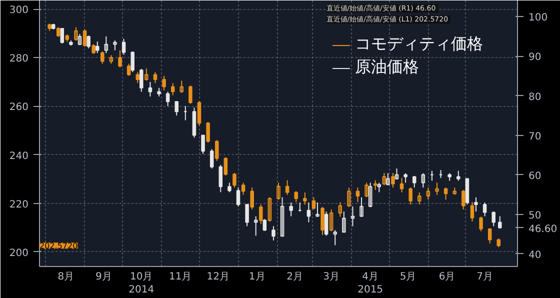  Describe the element at coordinates (535, 97) in the screenshot. I see `y2-tick-label: 80` at that location.